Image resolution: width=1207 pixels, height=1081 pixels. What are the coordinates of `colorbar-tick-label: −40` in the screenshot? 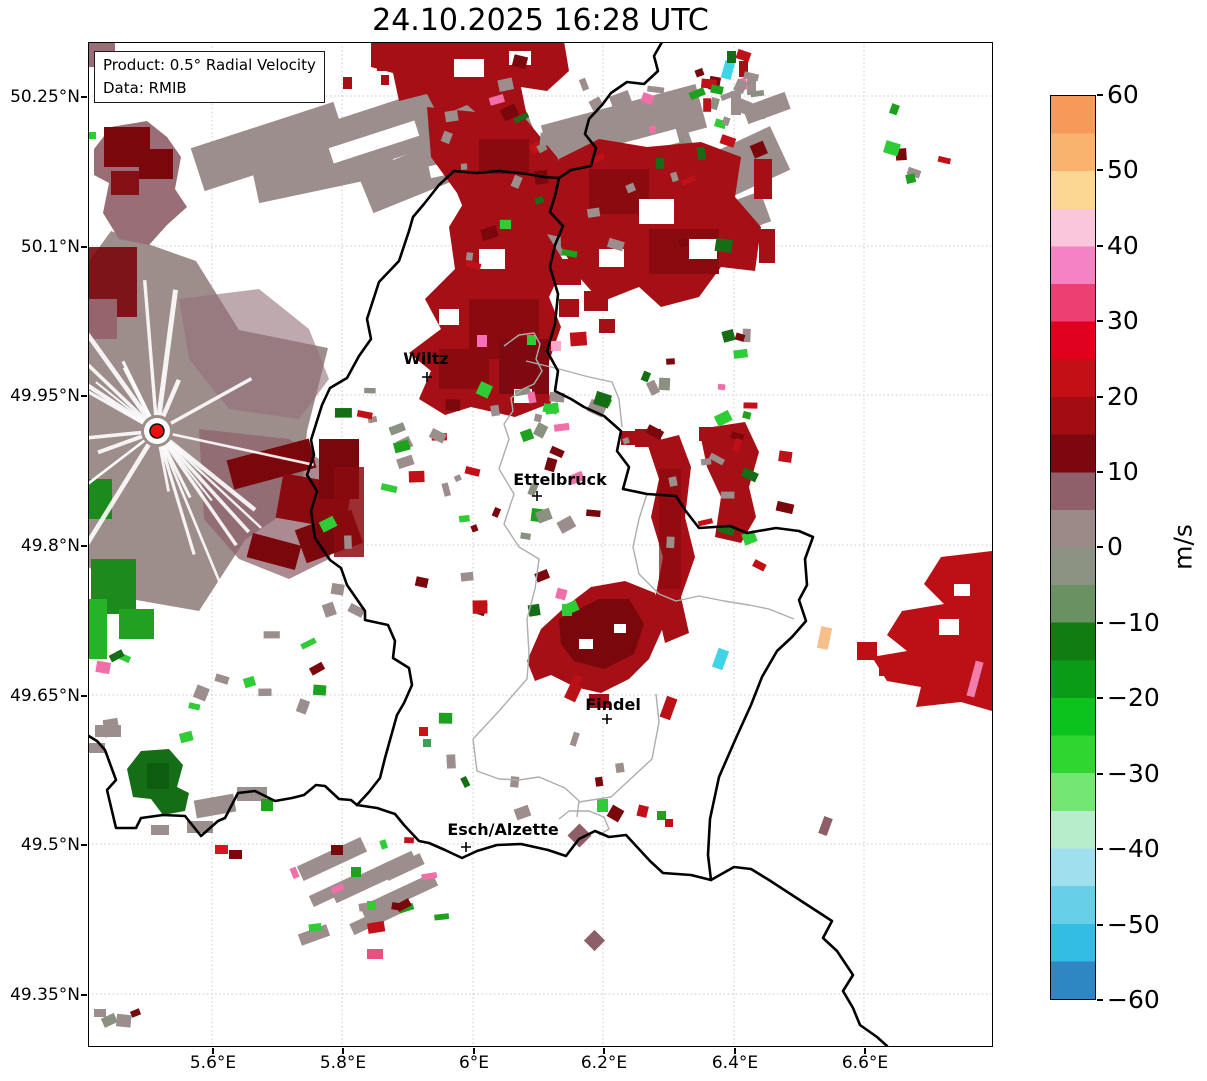 It's located at (1133, 848).